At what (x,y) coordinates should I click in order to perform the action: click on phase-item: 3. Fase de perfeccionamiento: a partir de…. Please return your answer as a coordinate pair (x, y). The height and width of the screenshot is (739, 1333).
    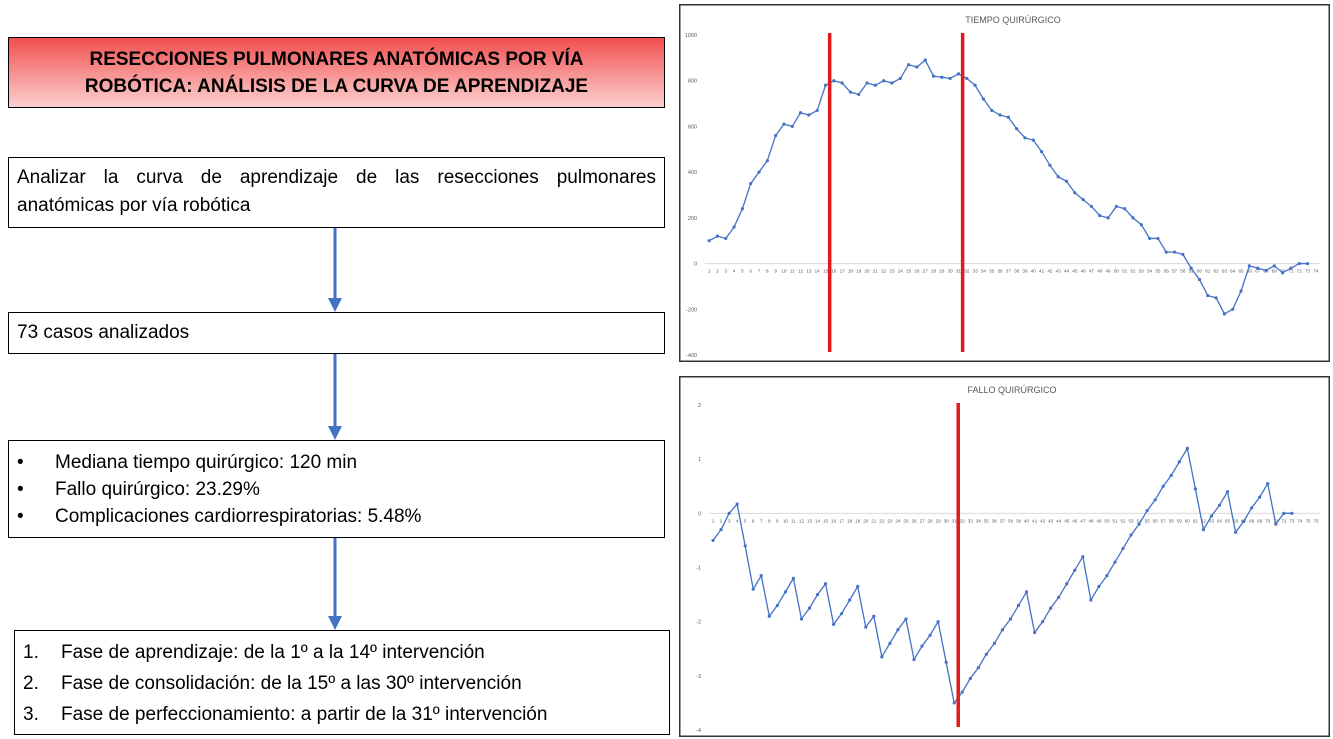
    Looking at the image, I should click on (342, 714).